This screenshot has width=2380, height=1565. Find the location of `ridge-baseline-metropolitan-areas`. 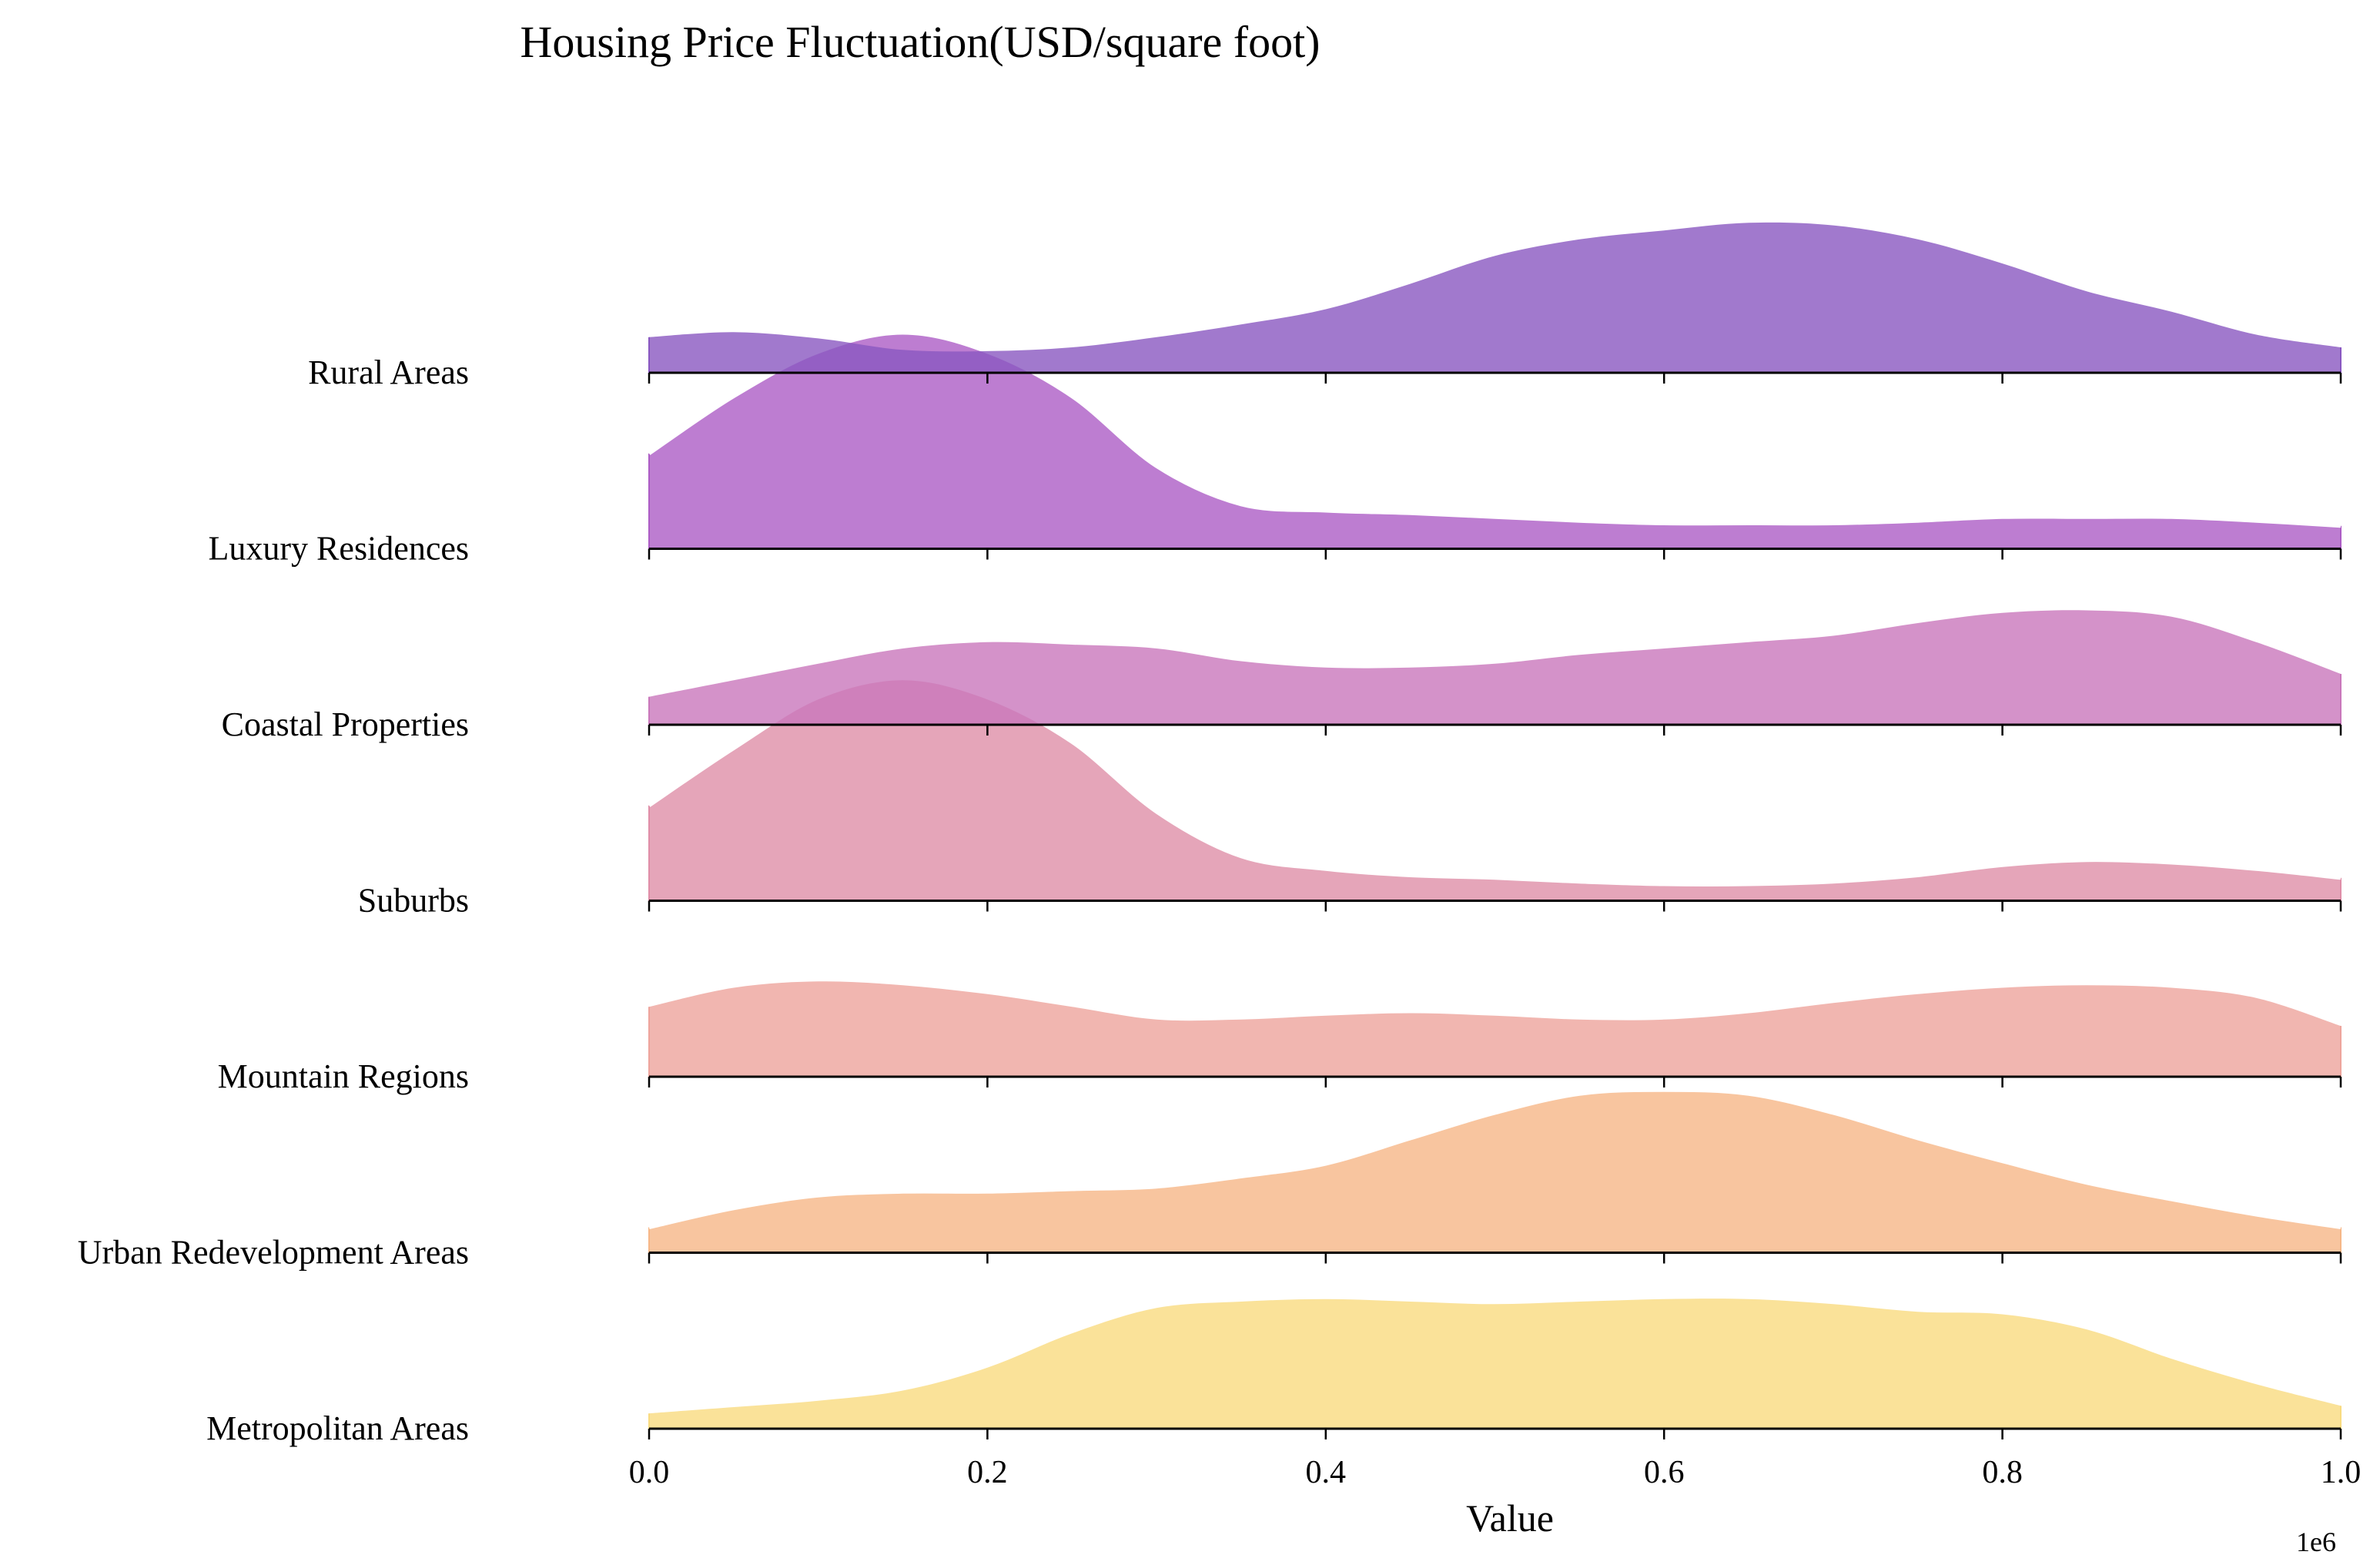

ridge-baseline-metropolitan-areas is located at coordinates (1495, 1433).